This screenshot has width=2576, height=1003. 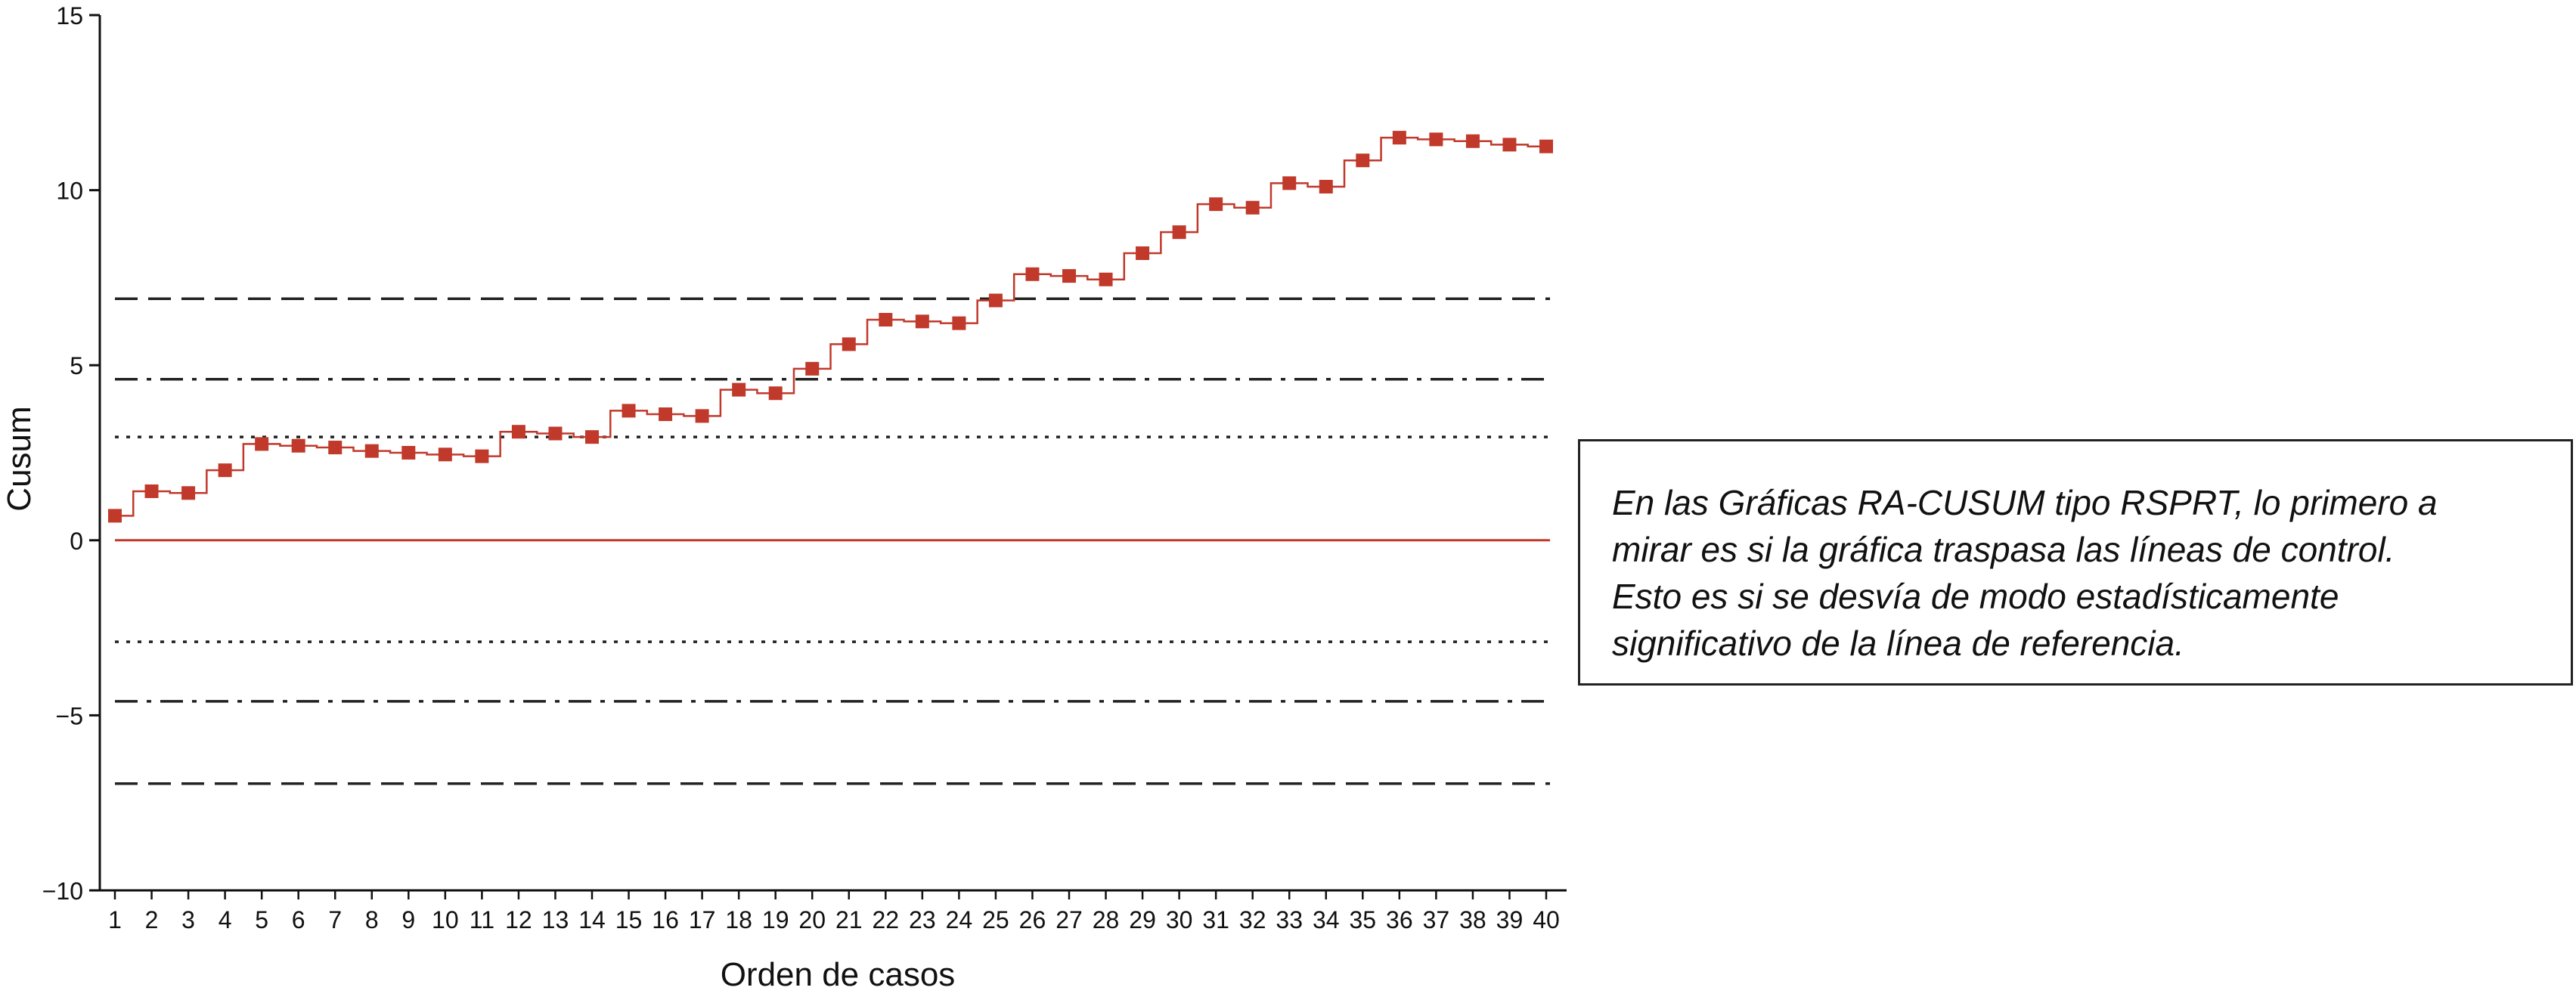 What do you see at coordinates (1032, 919) in the screenshot?
I see `x-tick-label: 26` at bounding box center [1032, 919].